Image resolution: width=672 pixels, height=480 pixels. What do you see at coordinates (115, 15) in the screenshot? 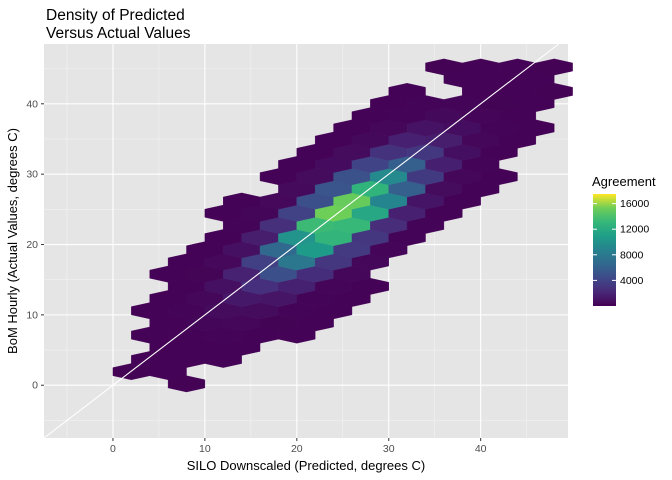
I see `chart-title-line-1: Density of Predicted` at bounding box center [115, 15].